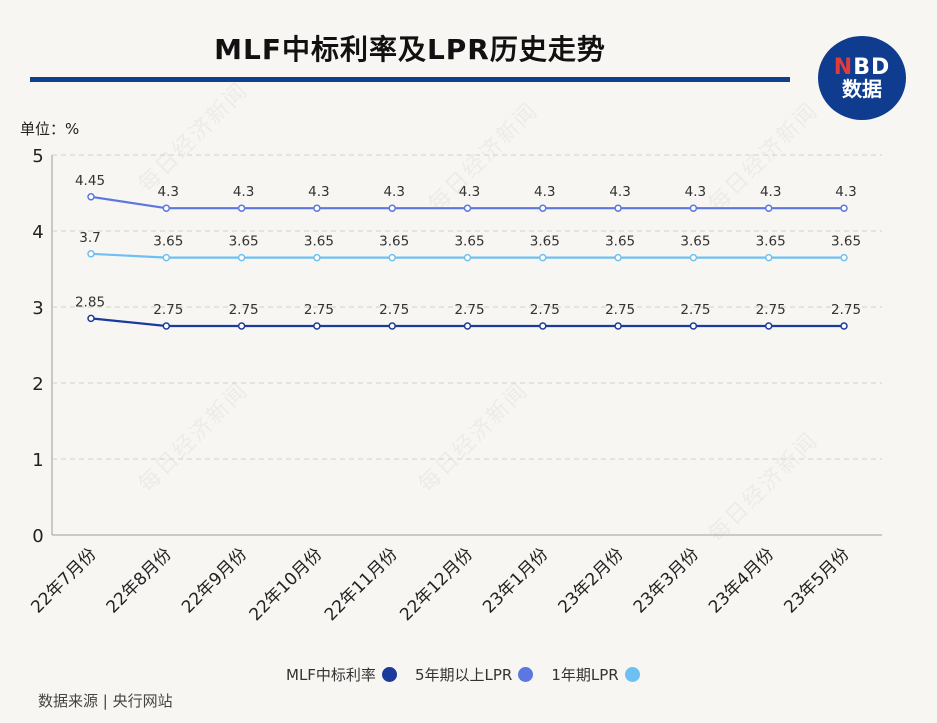 This screenshot has height=723, width=937. I want to click on x-tick-label: 23年4月份, so click(741, 580).